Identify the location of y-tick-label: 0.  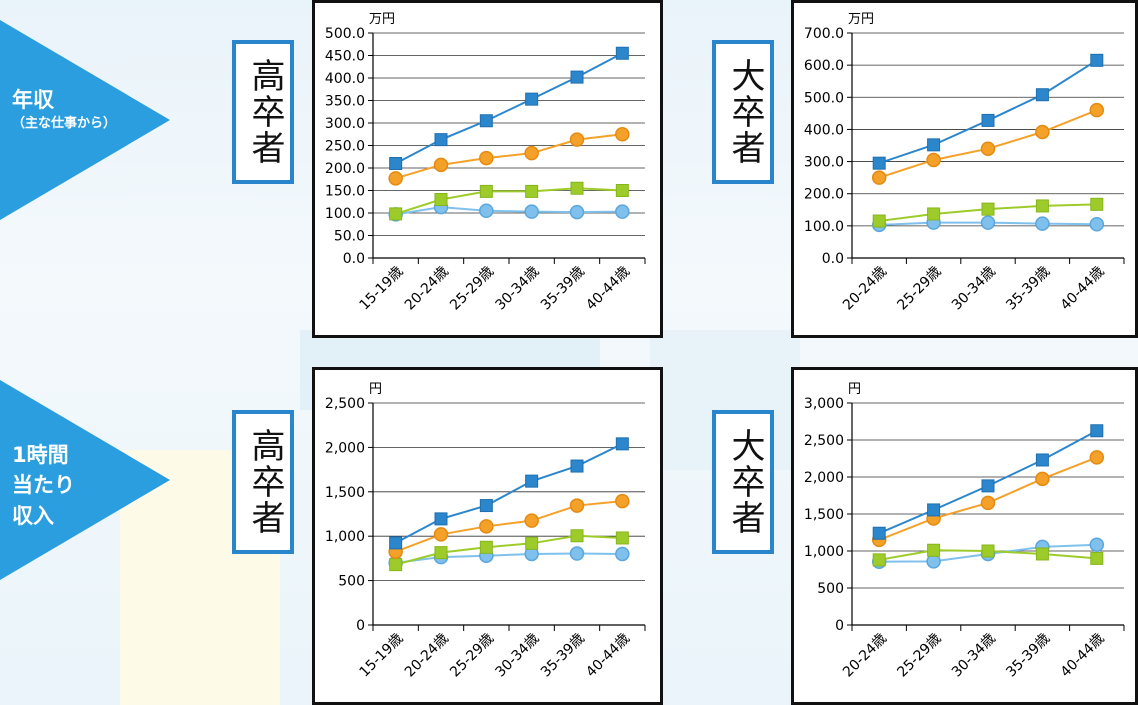
(839, 626).